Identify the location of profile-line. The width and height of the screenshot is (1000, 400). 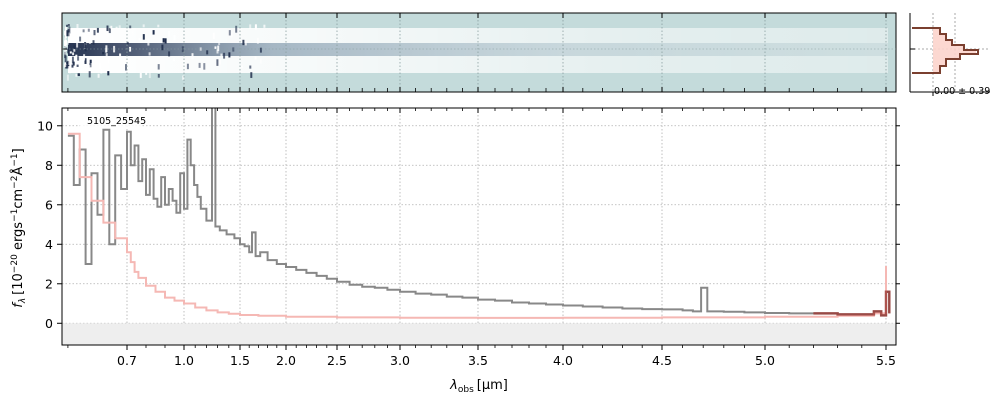
(945, 50).